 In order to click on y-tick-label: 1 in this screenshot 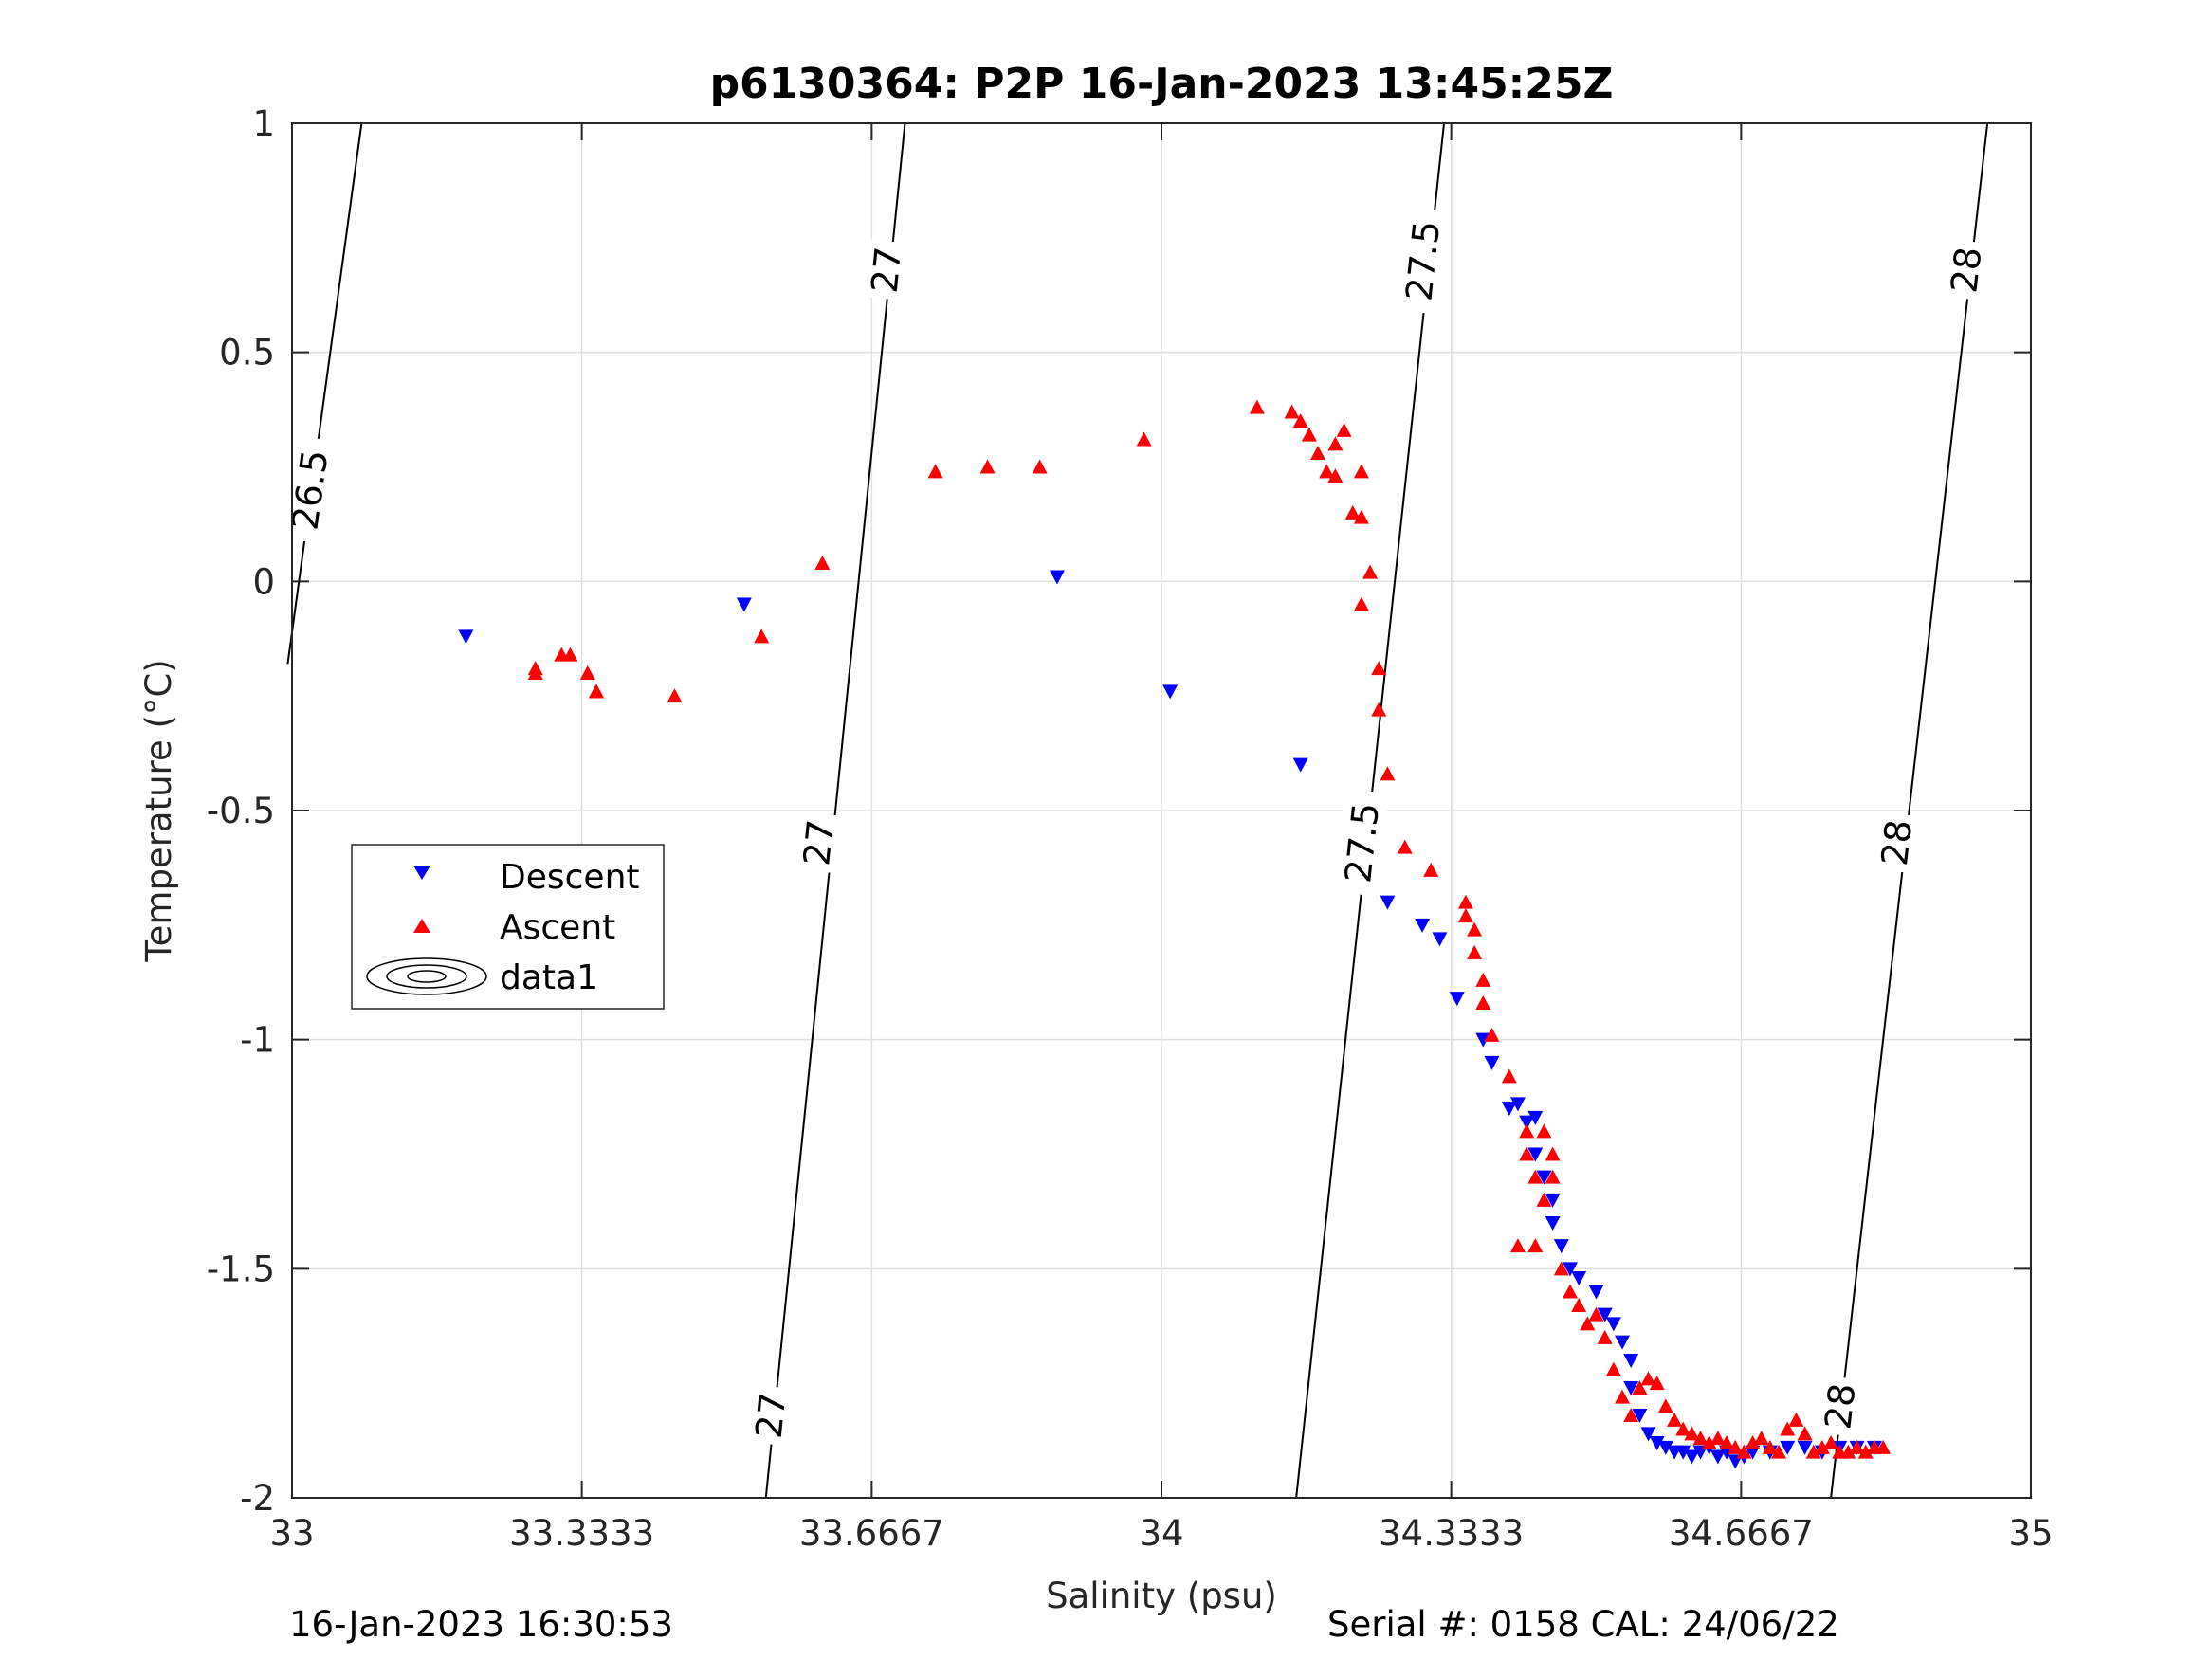, I will do `click(263, 123)`.